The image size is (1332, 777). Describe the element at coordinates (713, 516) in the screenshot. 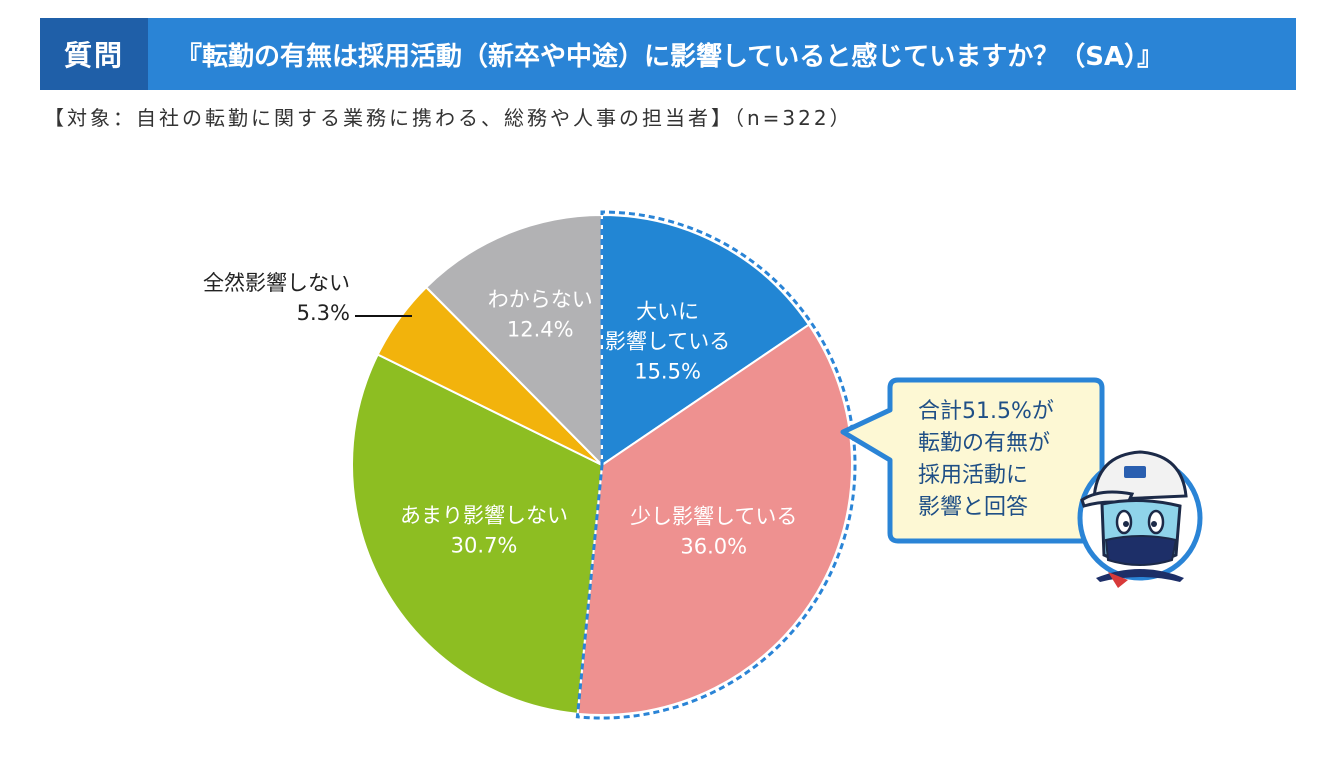

I see `slice-name-label-2: 少し影響している` at that location.